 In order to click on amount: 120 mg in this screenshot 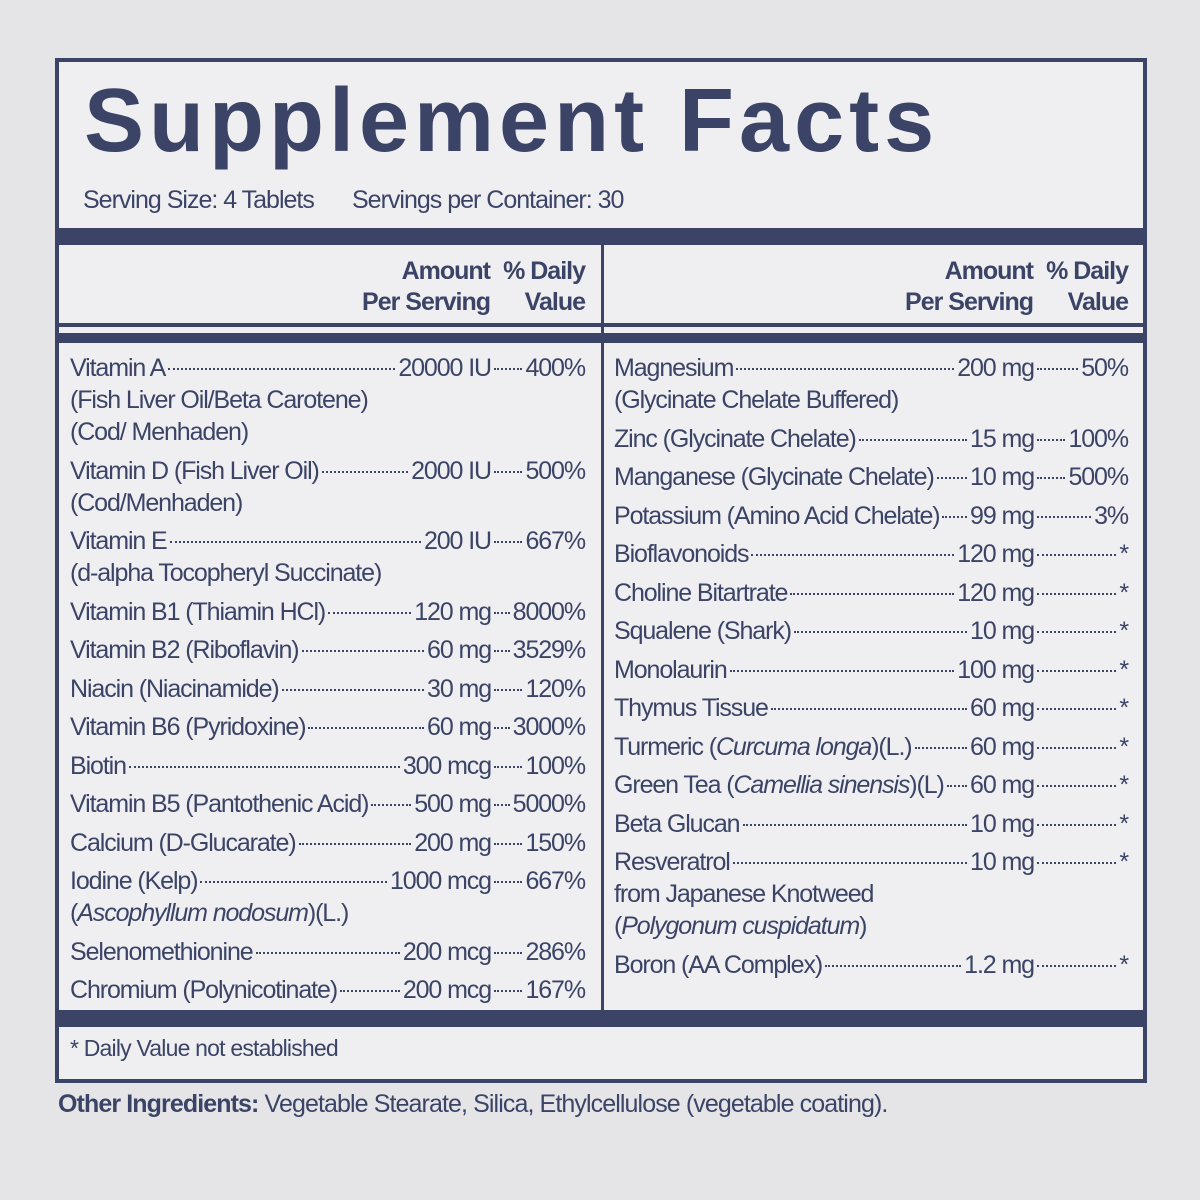, I will do `click(996, 554)`.